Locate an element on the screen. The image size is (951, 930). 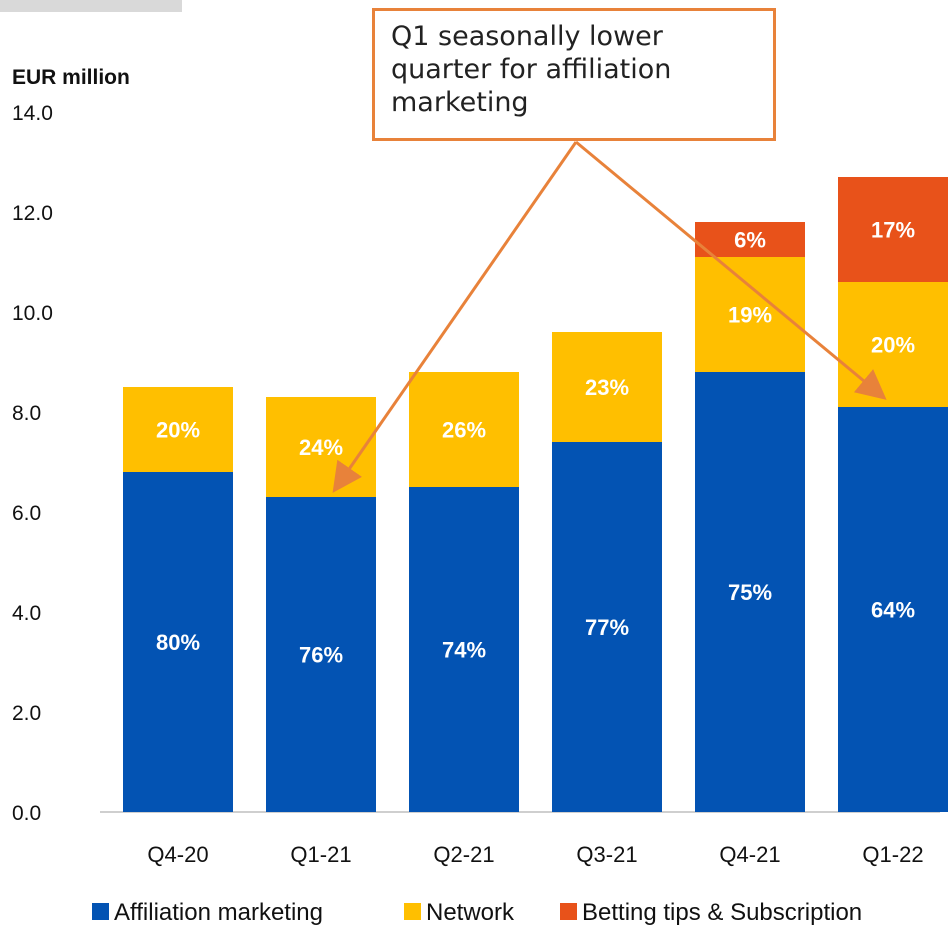
y-tick-label: 14.0 is located at coordinates (32, 113).